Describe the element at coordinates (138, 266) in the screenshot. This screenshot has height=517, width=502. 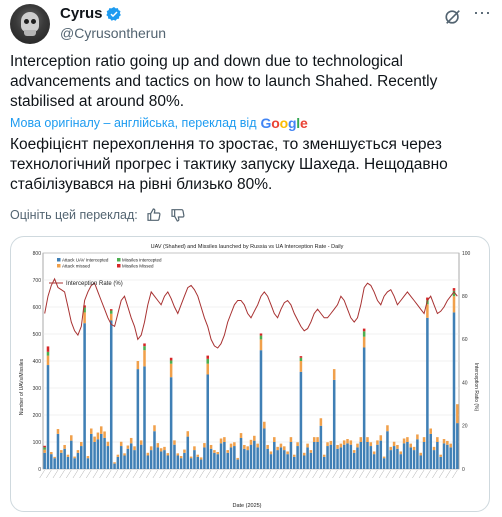
I see `legend-label: Missiles Missed` at that location.